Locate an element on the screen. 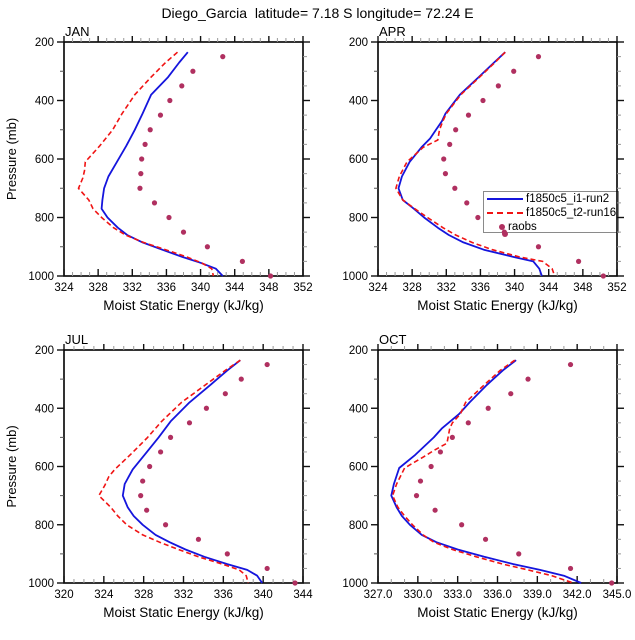  raobs-markers is located at coordinates (205, 166).